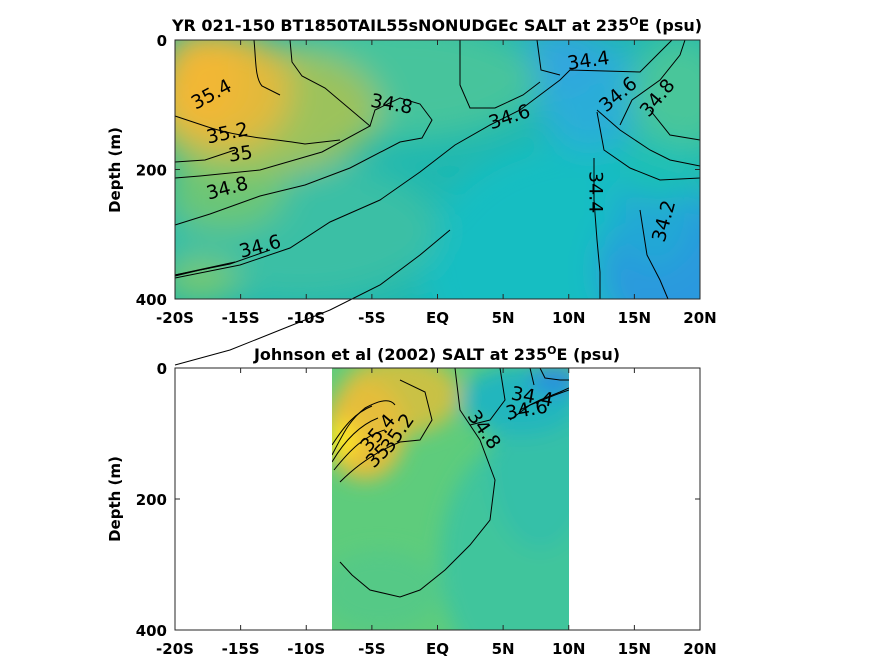 This screenshot has height=656, width=875. I want to click on bottom-missing-data-left, so click(254, 499).